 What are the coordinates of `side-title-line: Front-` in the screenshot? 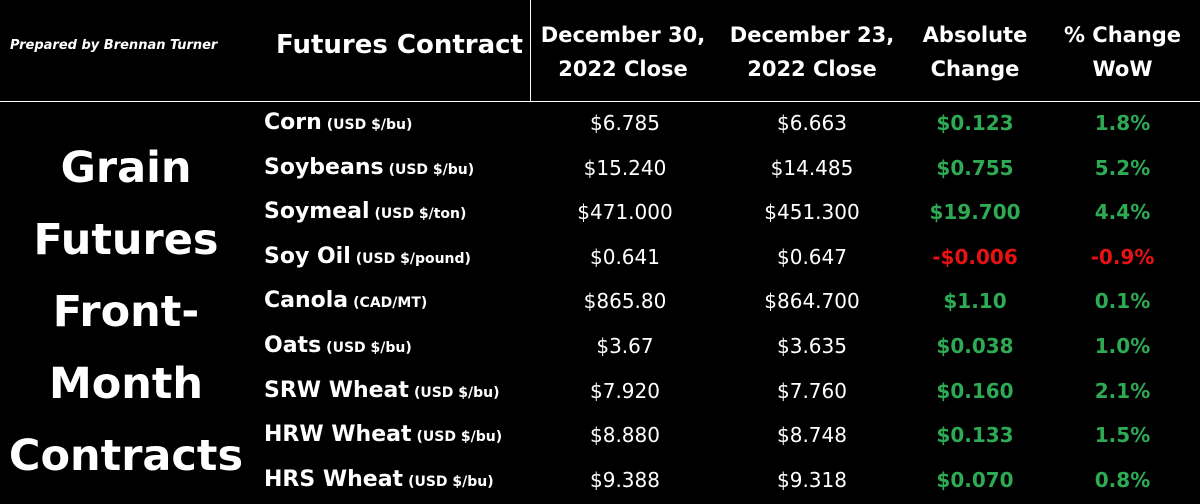 It's located at (126, 312).